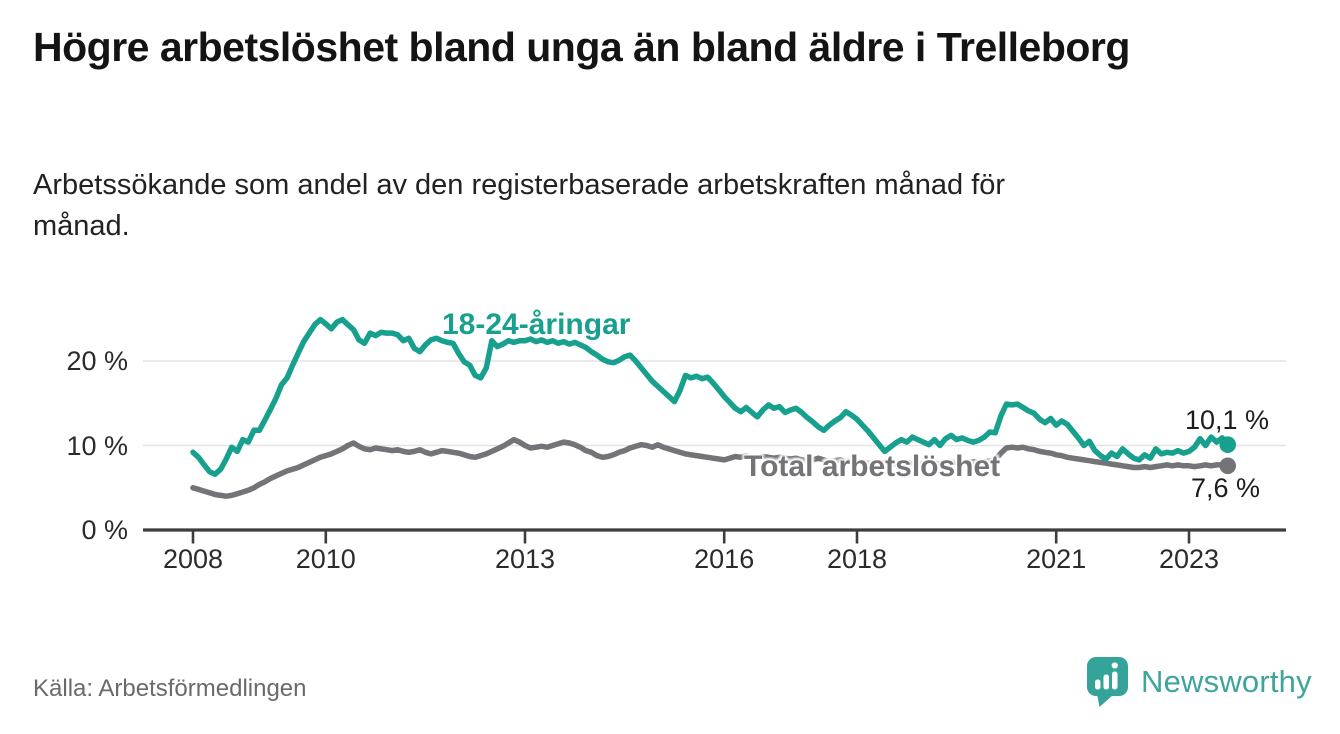 This screenshot has width=1340, height=734. Describe the element at coordinates (1226, 681) in the screenshot. I see `newsworthy-logo-text: Newsworthy` at that location.